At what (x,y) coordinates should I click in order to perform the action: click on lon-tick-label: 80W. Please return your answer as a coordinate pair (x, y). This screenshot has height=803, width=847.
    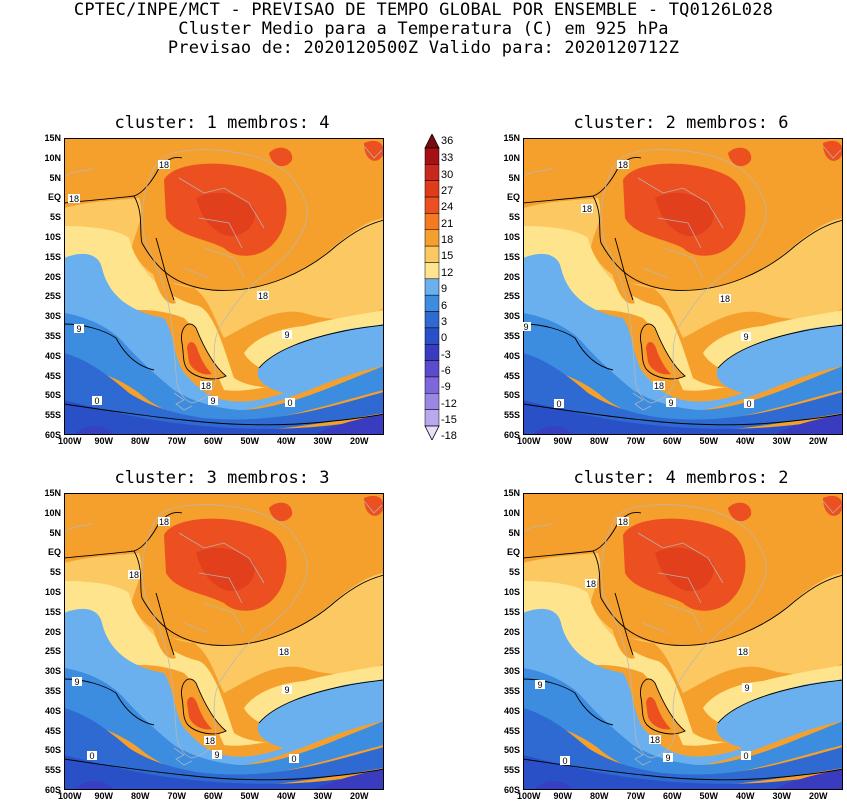
    Looking at the image, I should click on (599, 796).